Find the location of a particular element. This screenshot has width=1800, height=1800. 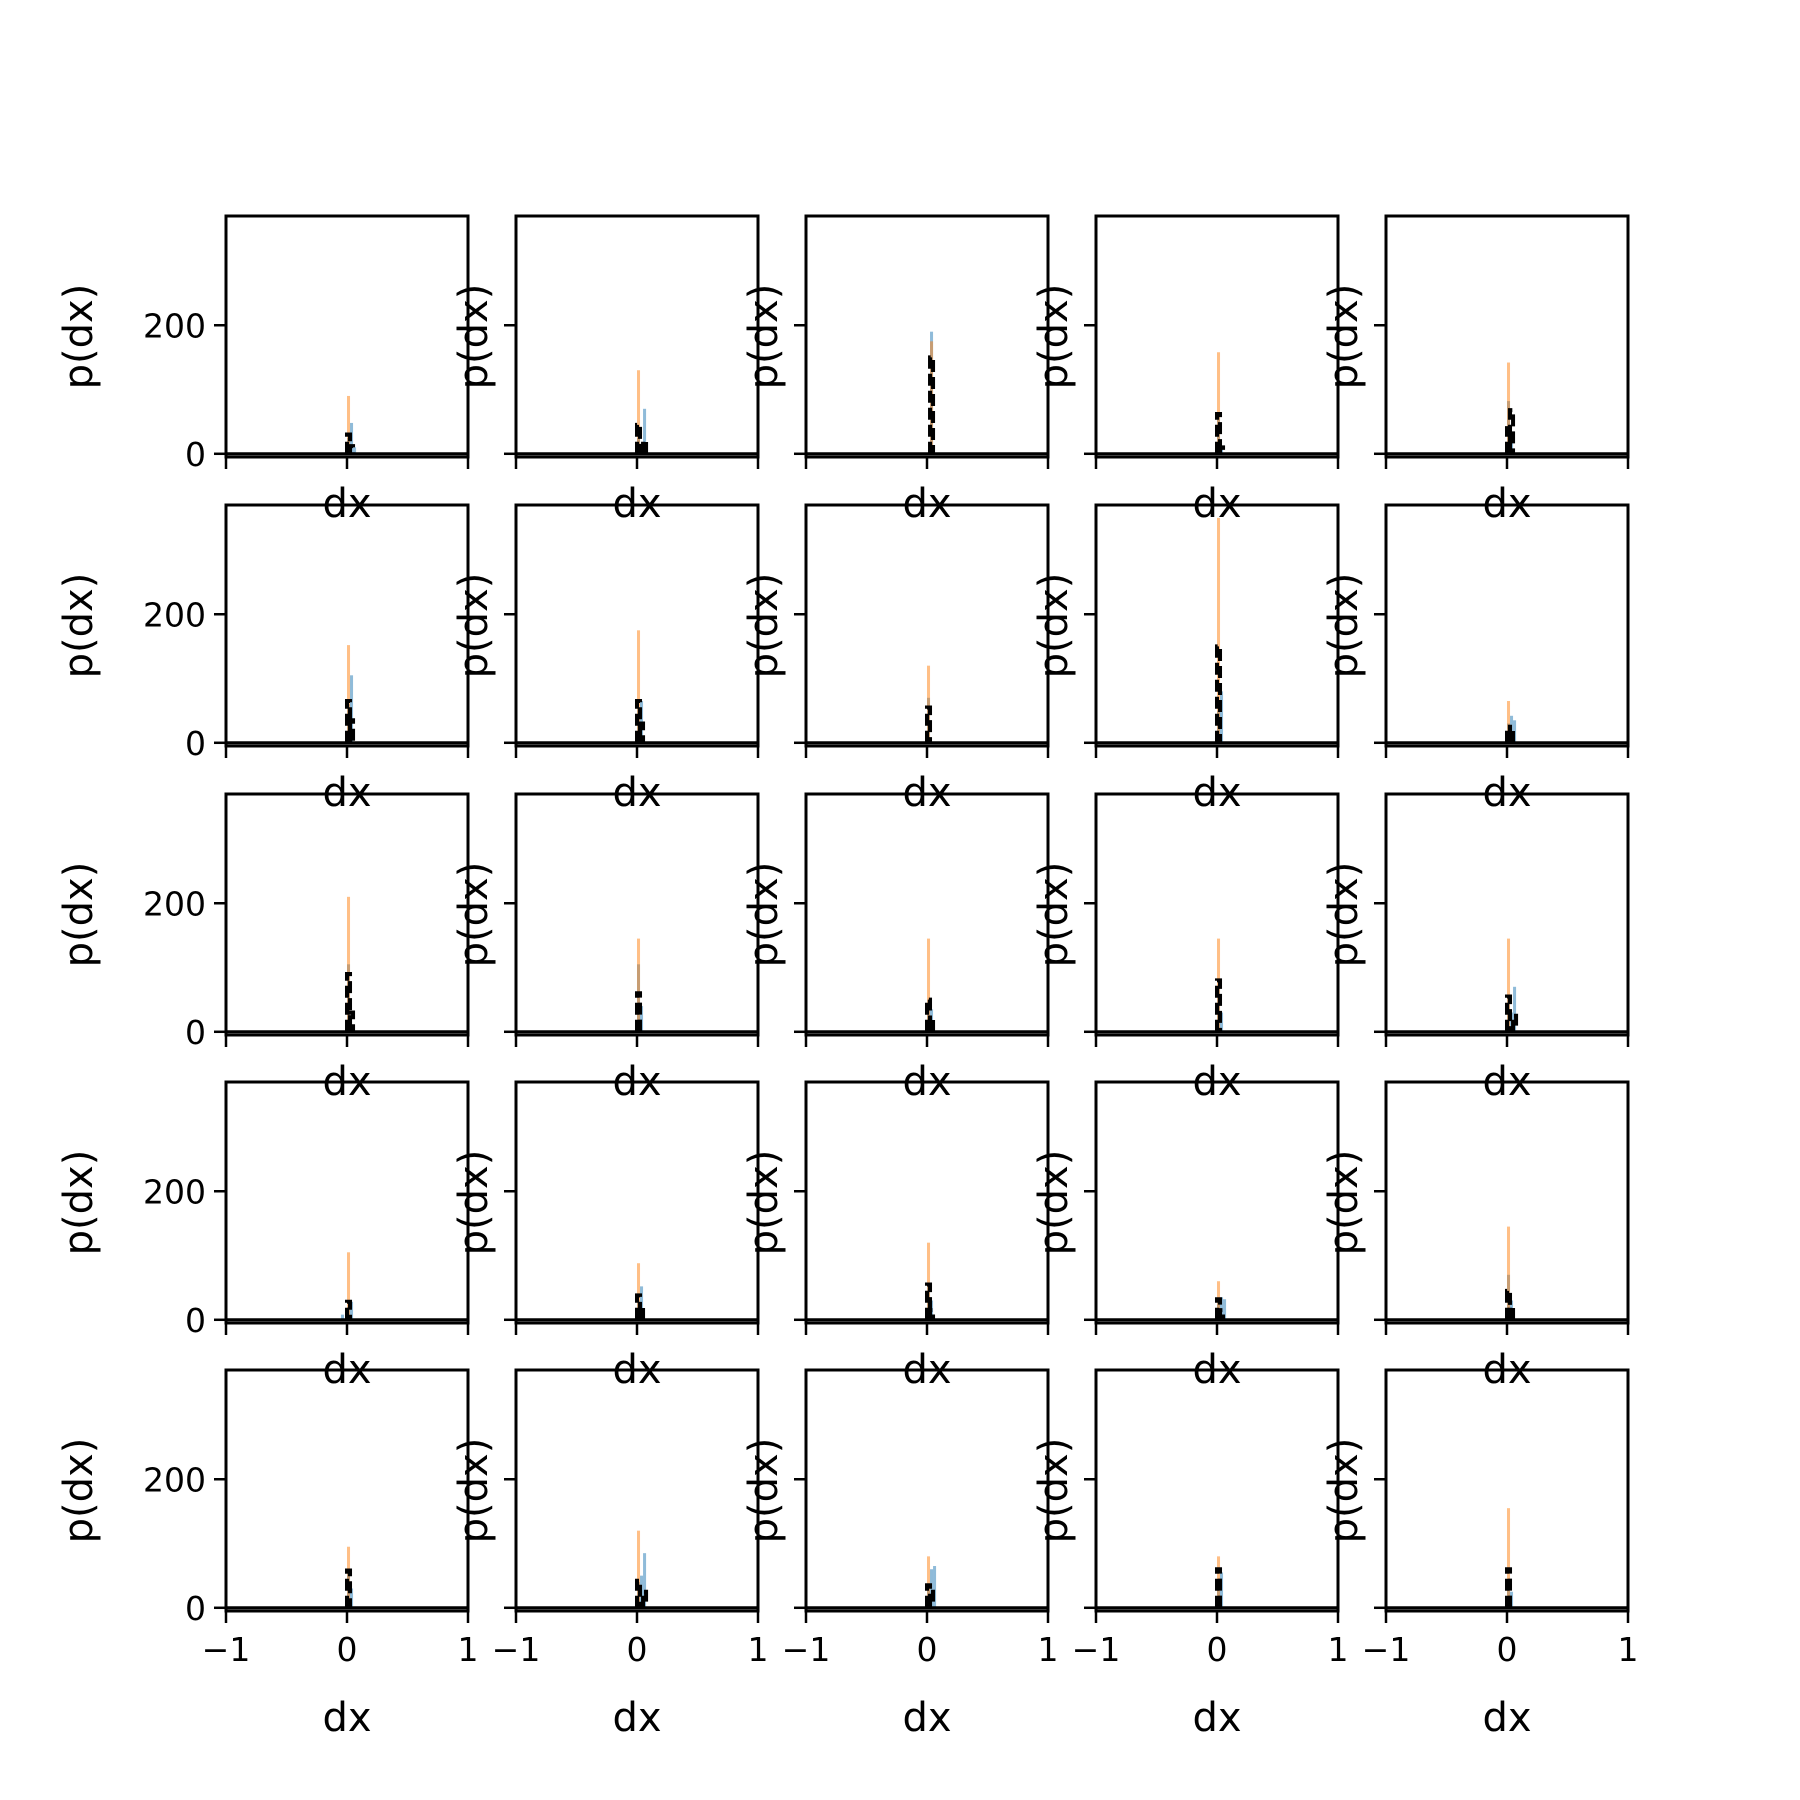

subplot-r3-c3: dxp(dx) is located at coordinates (895, 948).